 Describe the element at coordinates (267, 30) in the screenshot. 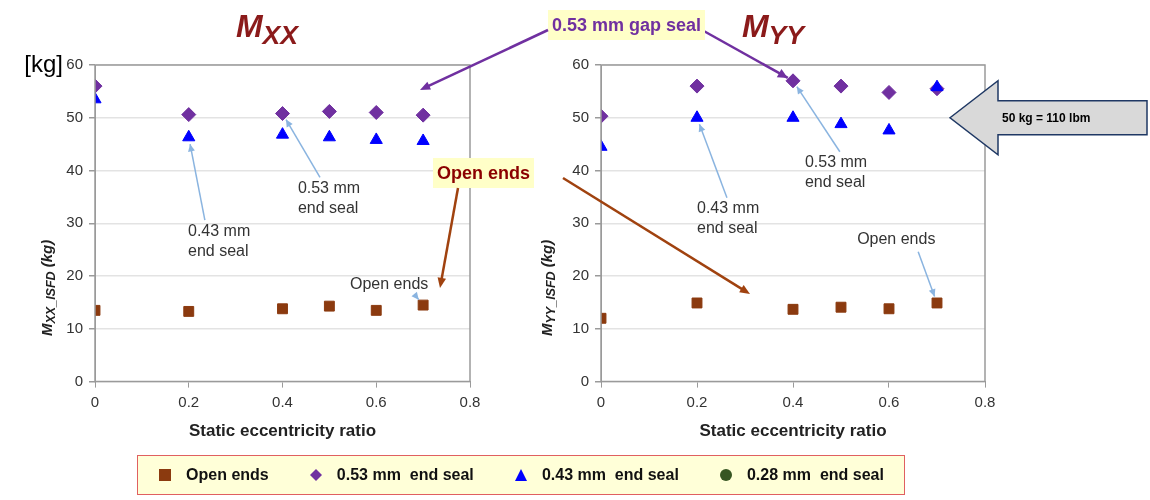

I see `chart-title: M$_{XX}$` at that location.